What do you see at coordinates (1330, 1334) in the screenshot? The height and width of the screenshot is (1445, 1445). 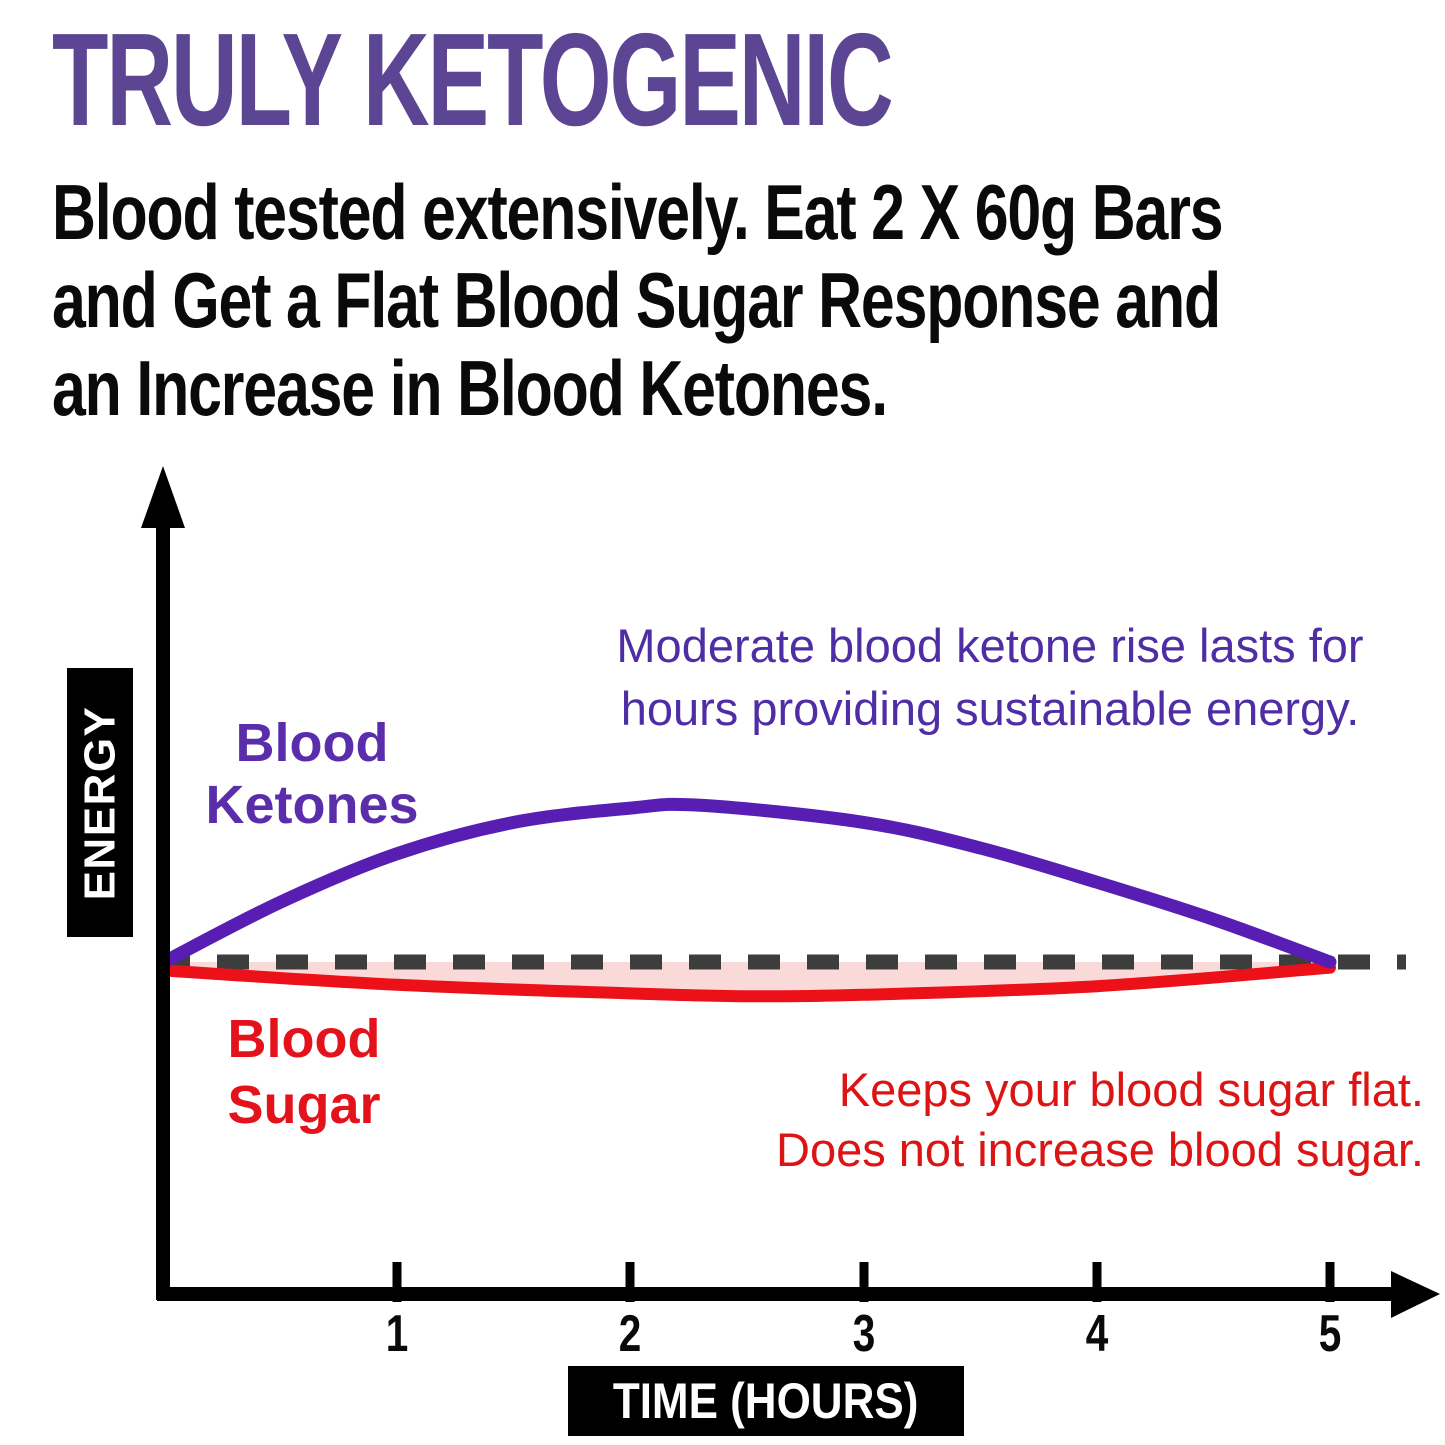 I see `x-tick-label-5: 5` at bounding box center [1330, 1334].